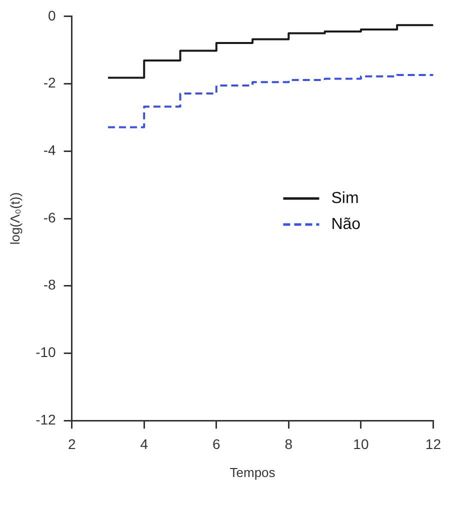 The width and height of the screenshot is (449, 505). I want to click on y-tick-label: -2, so click(49, 82).